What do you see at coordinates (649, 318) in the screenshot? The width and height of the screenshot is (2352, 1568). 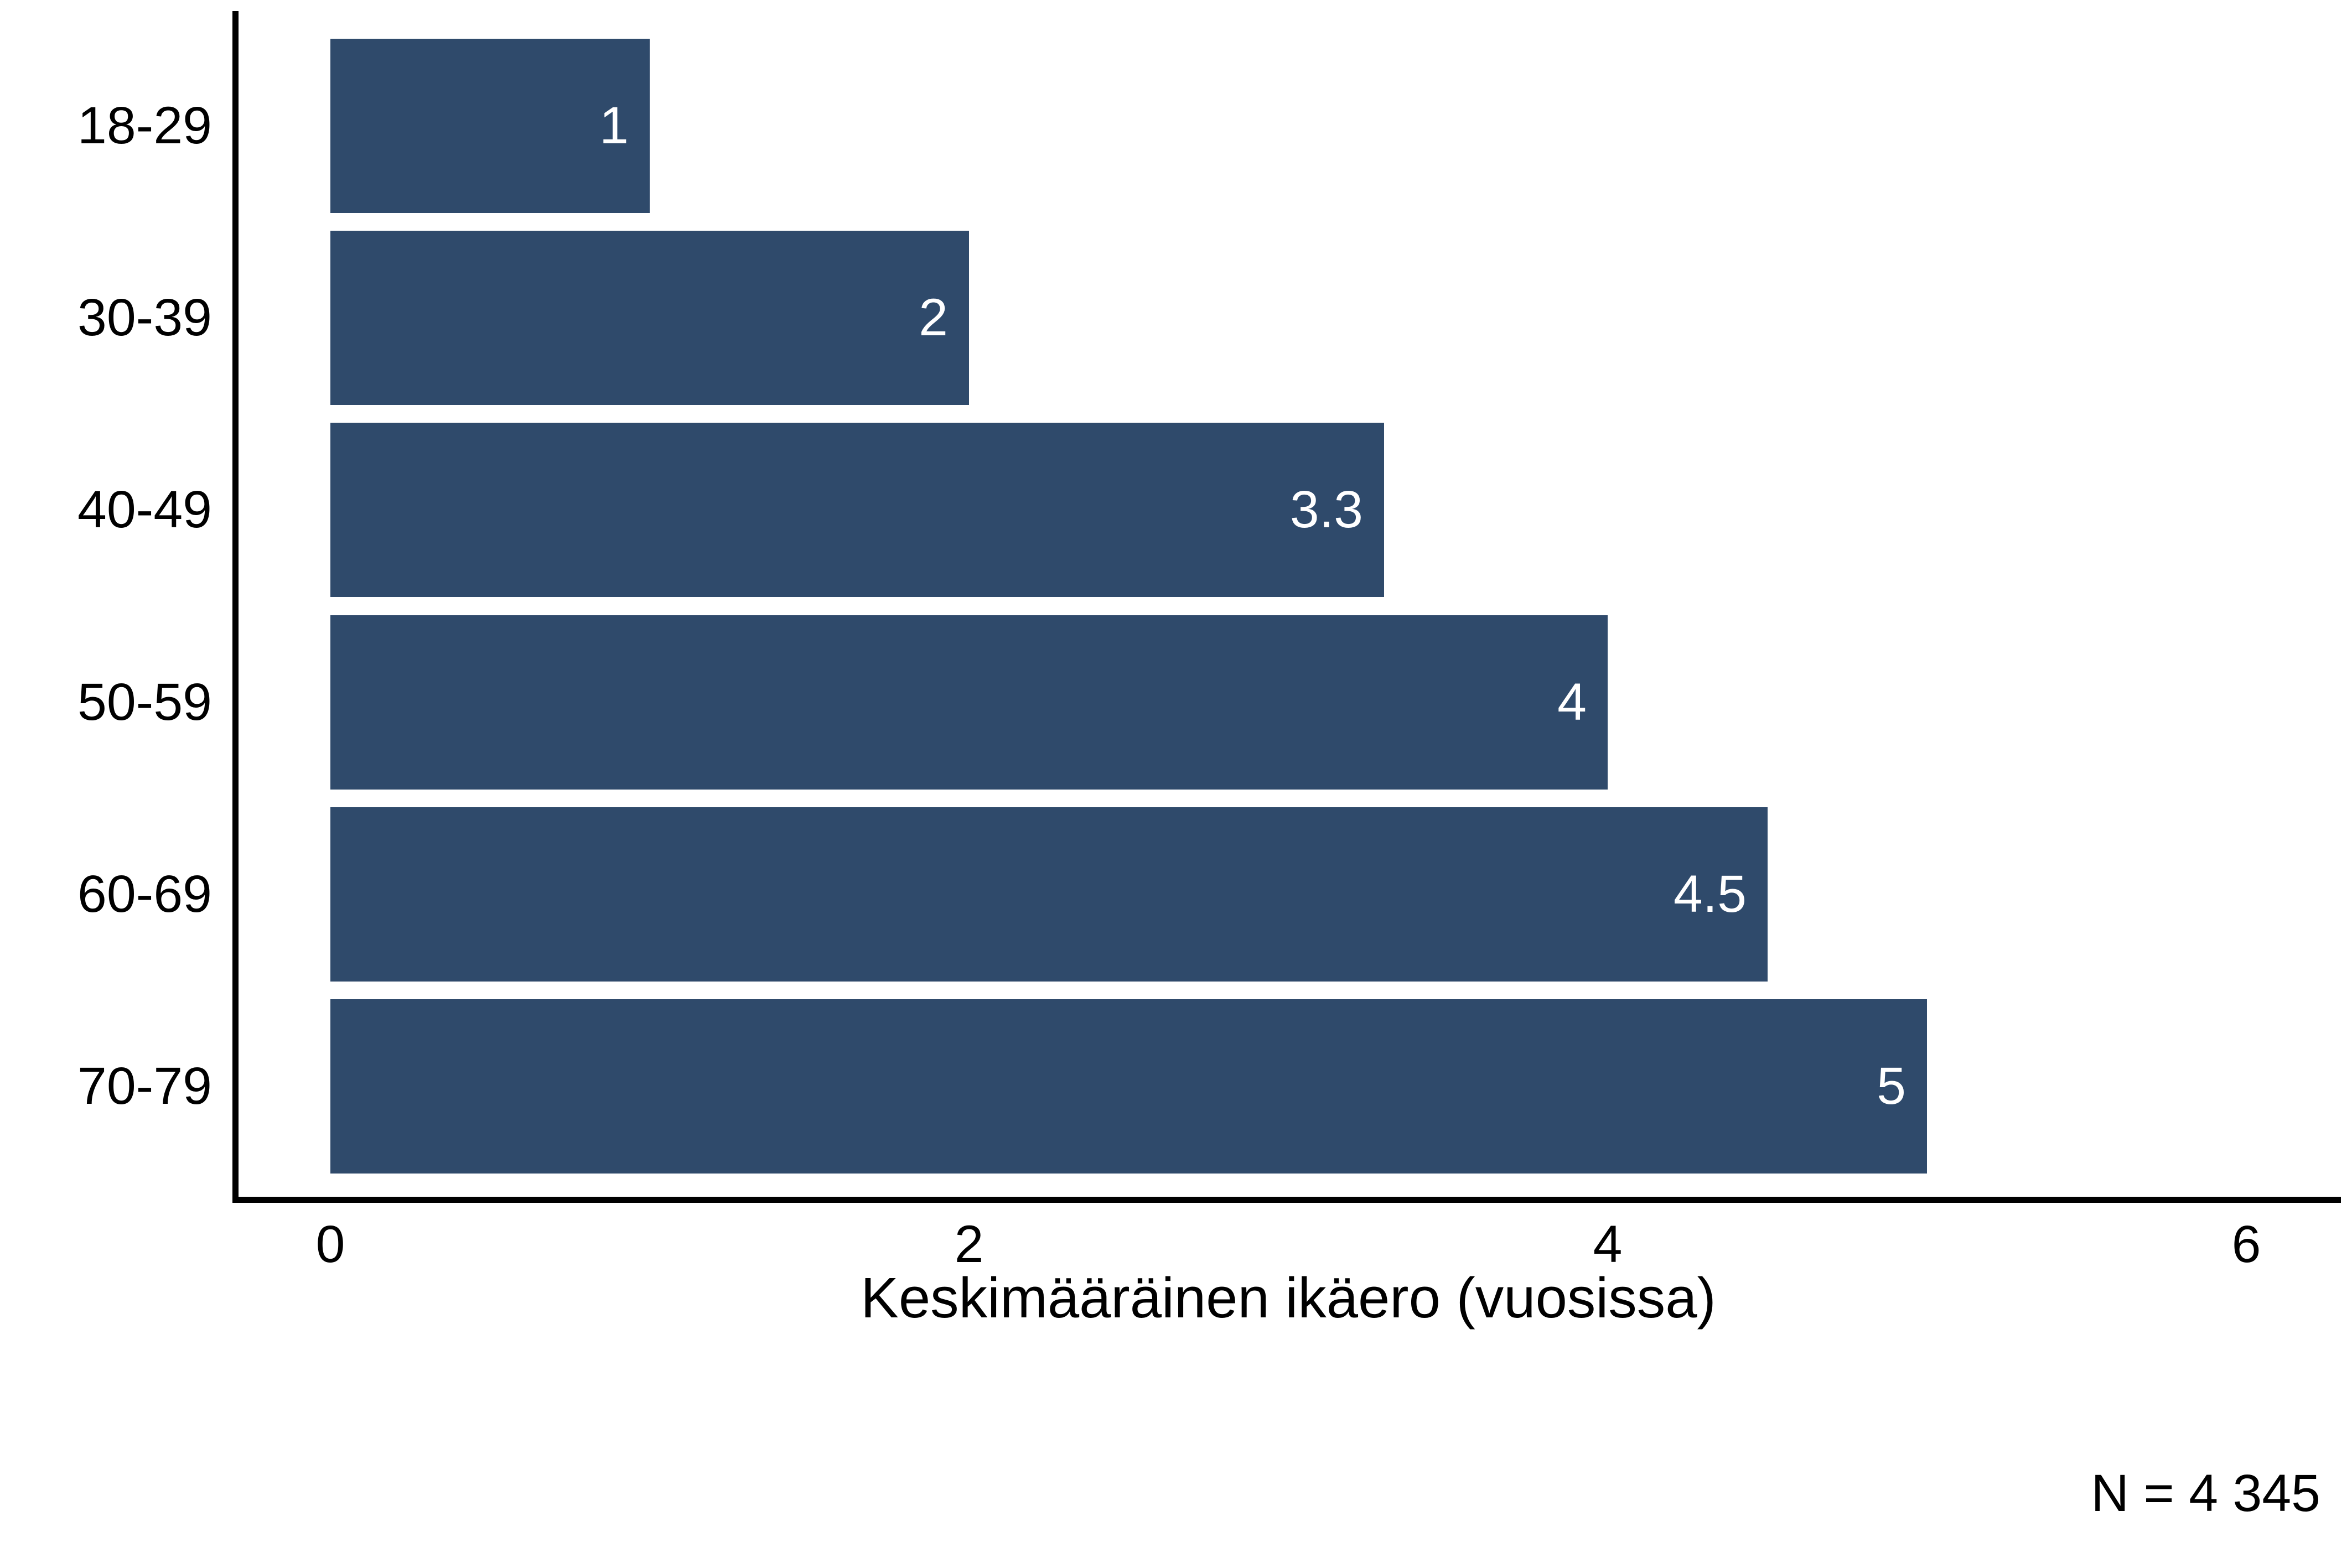 I see `bar: 2` at bounding box center [649, 318].